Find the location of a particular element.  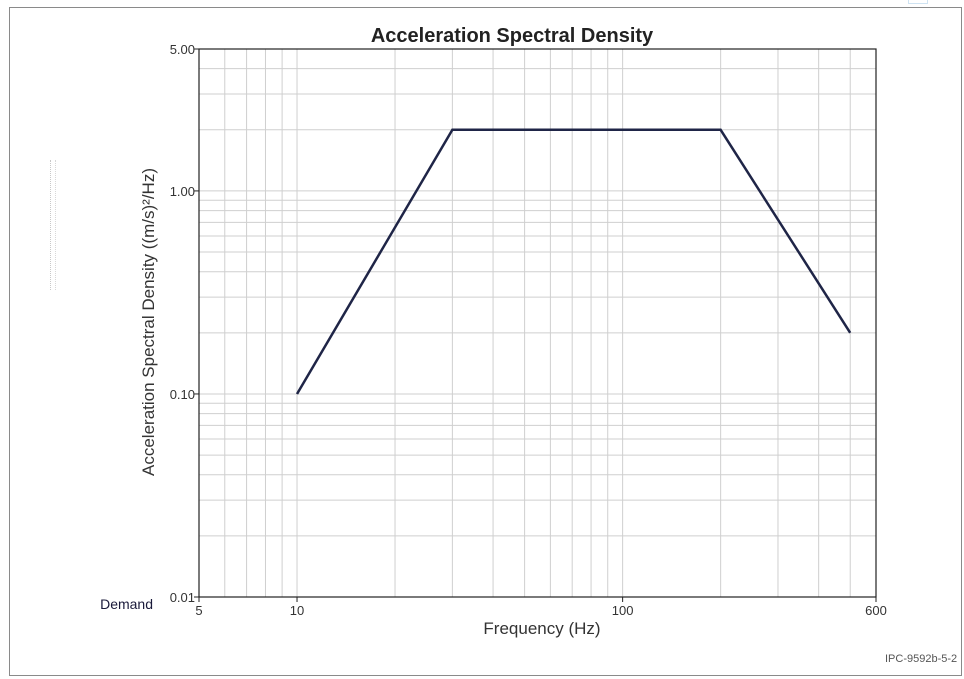

corner-mark is located at coordinates (918, 2).